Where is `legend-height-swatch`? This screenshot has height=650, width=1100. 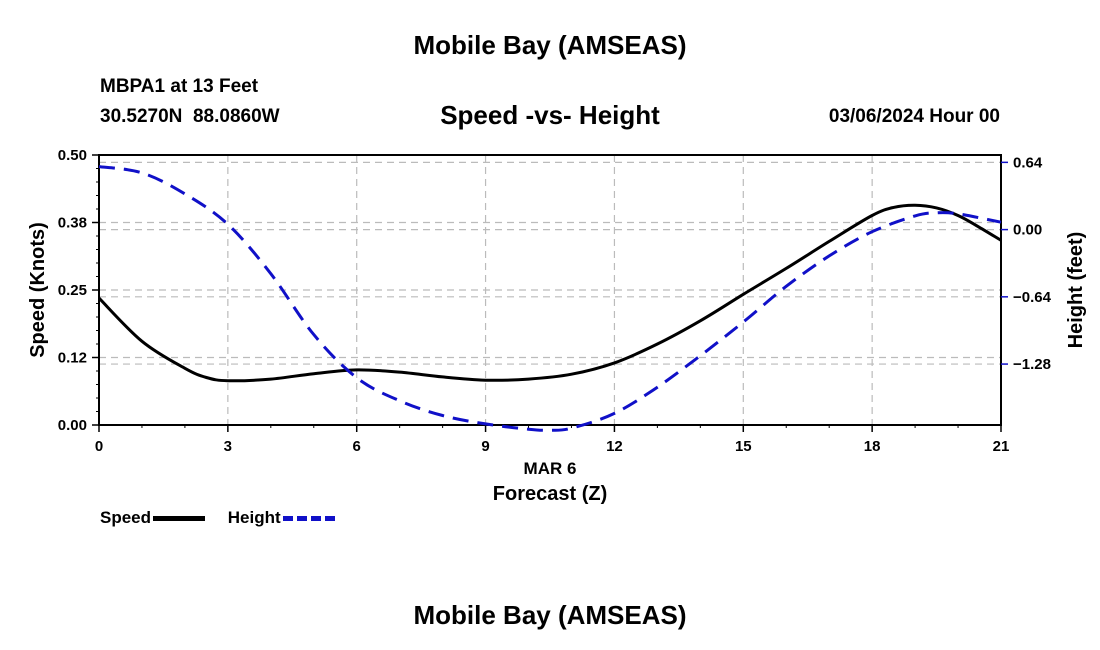
legend-height-swatch is located at coordinates (308, 518).